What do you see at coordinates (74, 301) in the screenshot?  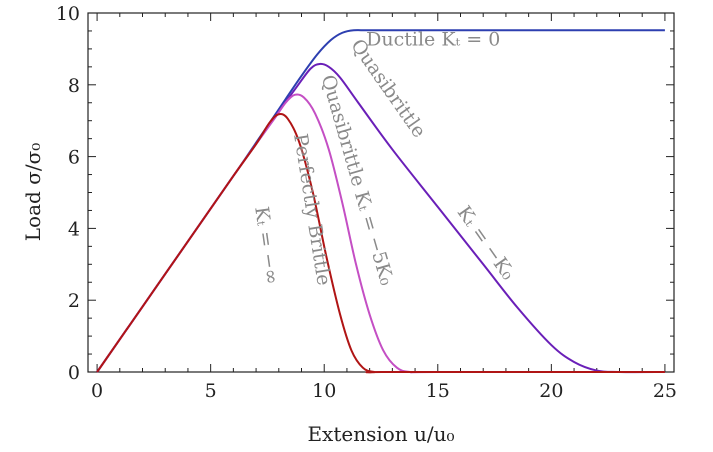 I see `y-tick-label: 2` at bounding box center [74, 301].